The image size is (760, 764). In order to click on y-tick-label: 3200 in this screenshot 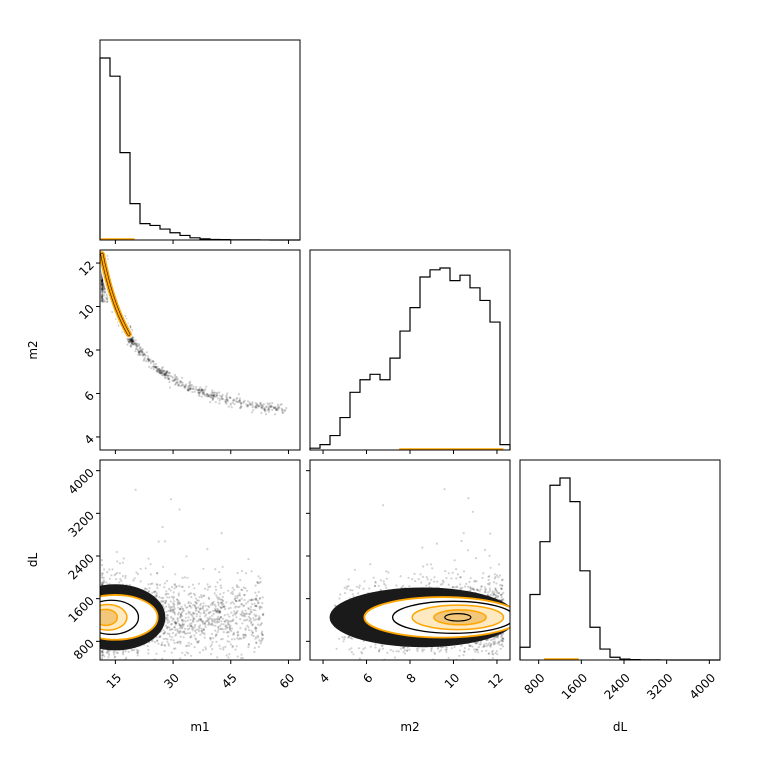, I will do `click(80, 523)`.